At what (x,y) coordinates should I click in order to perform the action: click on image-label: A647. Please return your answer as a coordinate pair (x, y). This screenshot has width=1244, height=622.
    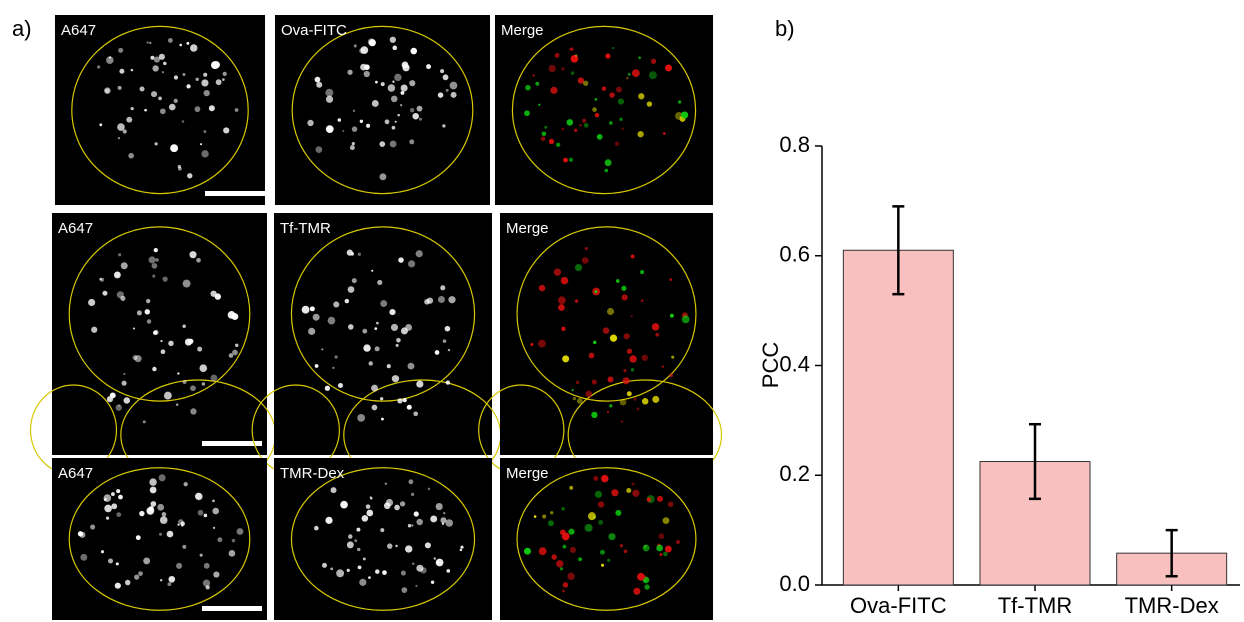
    Looking at the image, I should click on (75, 473).